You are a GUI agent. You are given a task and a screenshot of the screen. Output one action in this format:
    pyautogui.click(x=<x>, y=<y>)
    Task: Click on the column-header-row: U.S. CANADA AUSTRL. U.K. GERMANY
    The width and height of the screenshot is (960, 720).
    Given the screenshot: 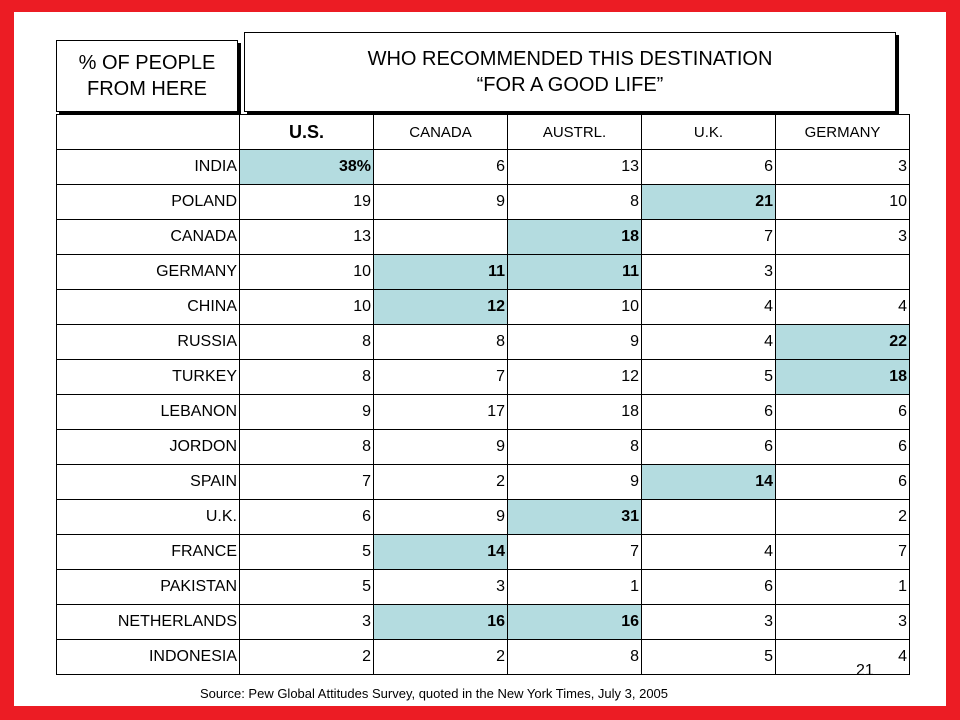 What is the action you would take?
    pyautogui.click(x=483, y=132)
    